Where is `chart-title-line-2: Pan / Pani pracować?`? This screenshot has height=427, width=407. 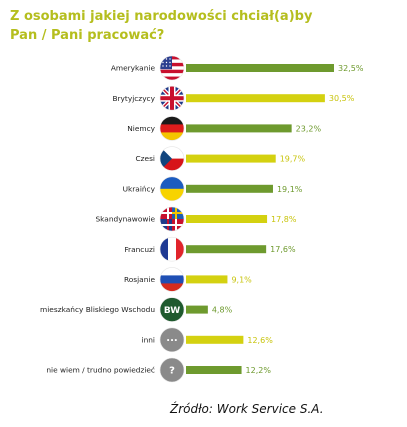
chart-title-line-2: Pan / Pani pracować? is located at coordinates (87, 35).